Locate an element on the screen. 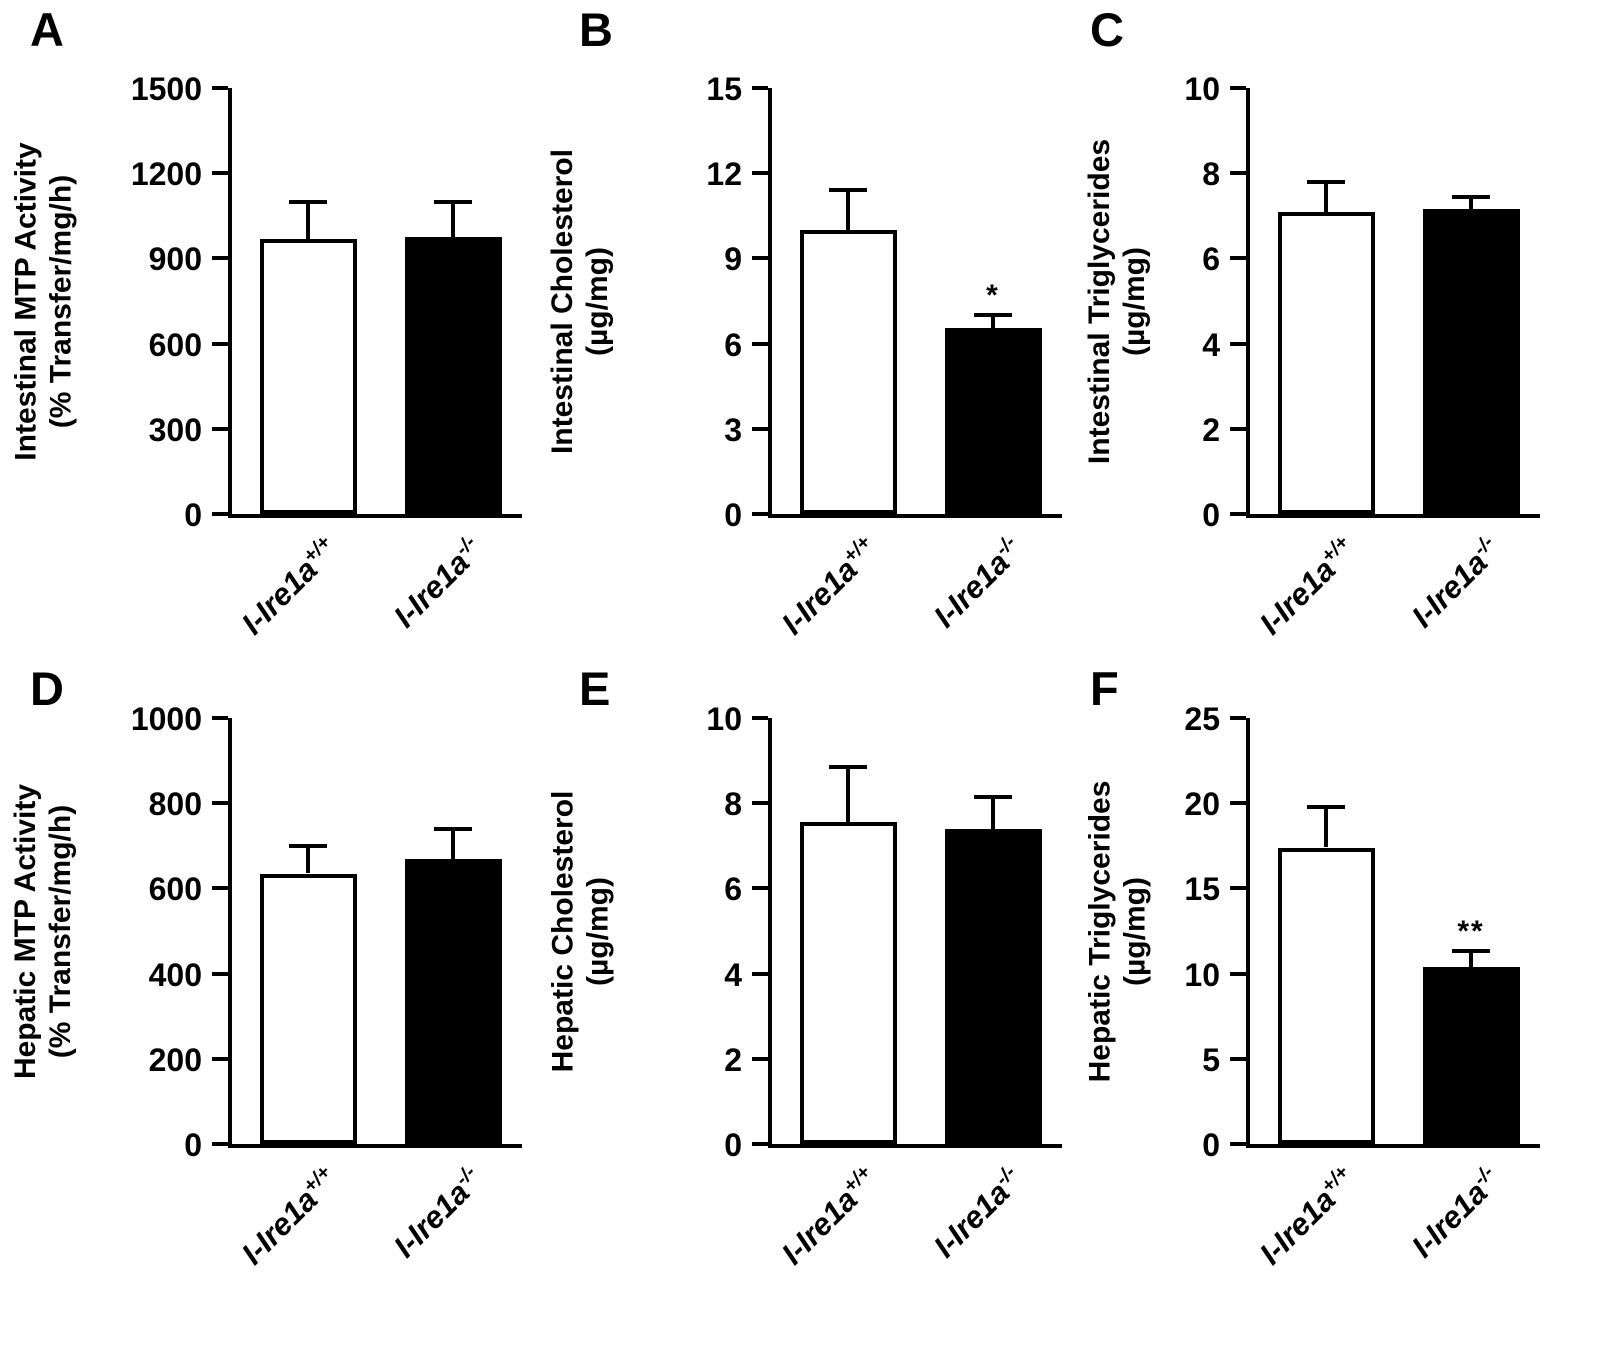 The width and height of the screenshot is (1611, 1361). y-tick-label: 600 is located at coordinates (175, 889).